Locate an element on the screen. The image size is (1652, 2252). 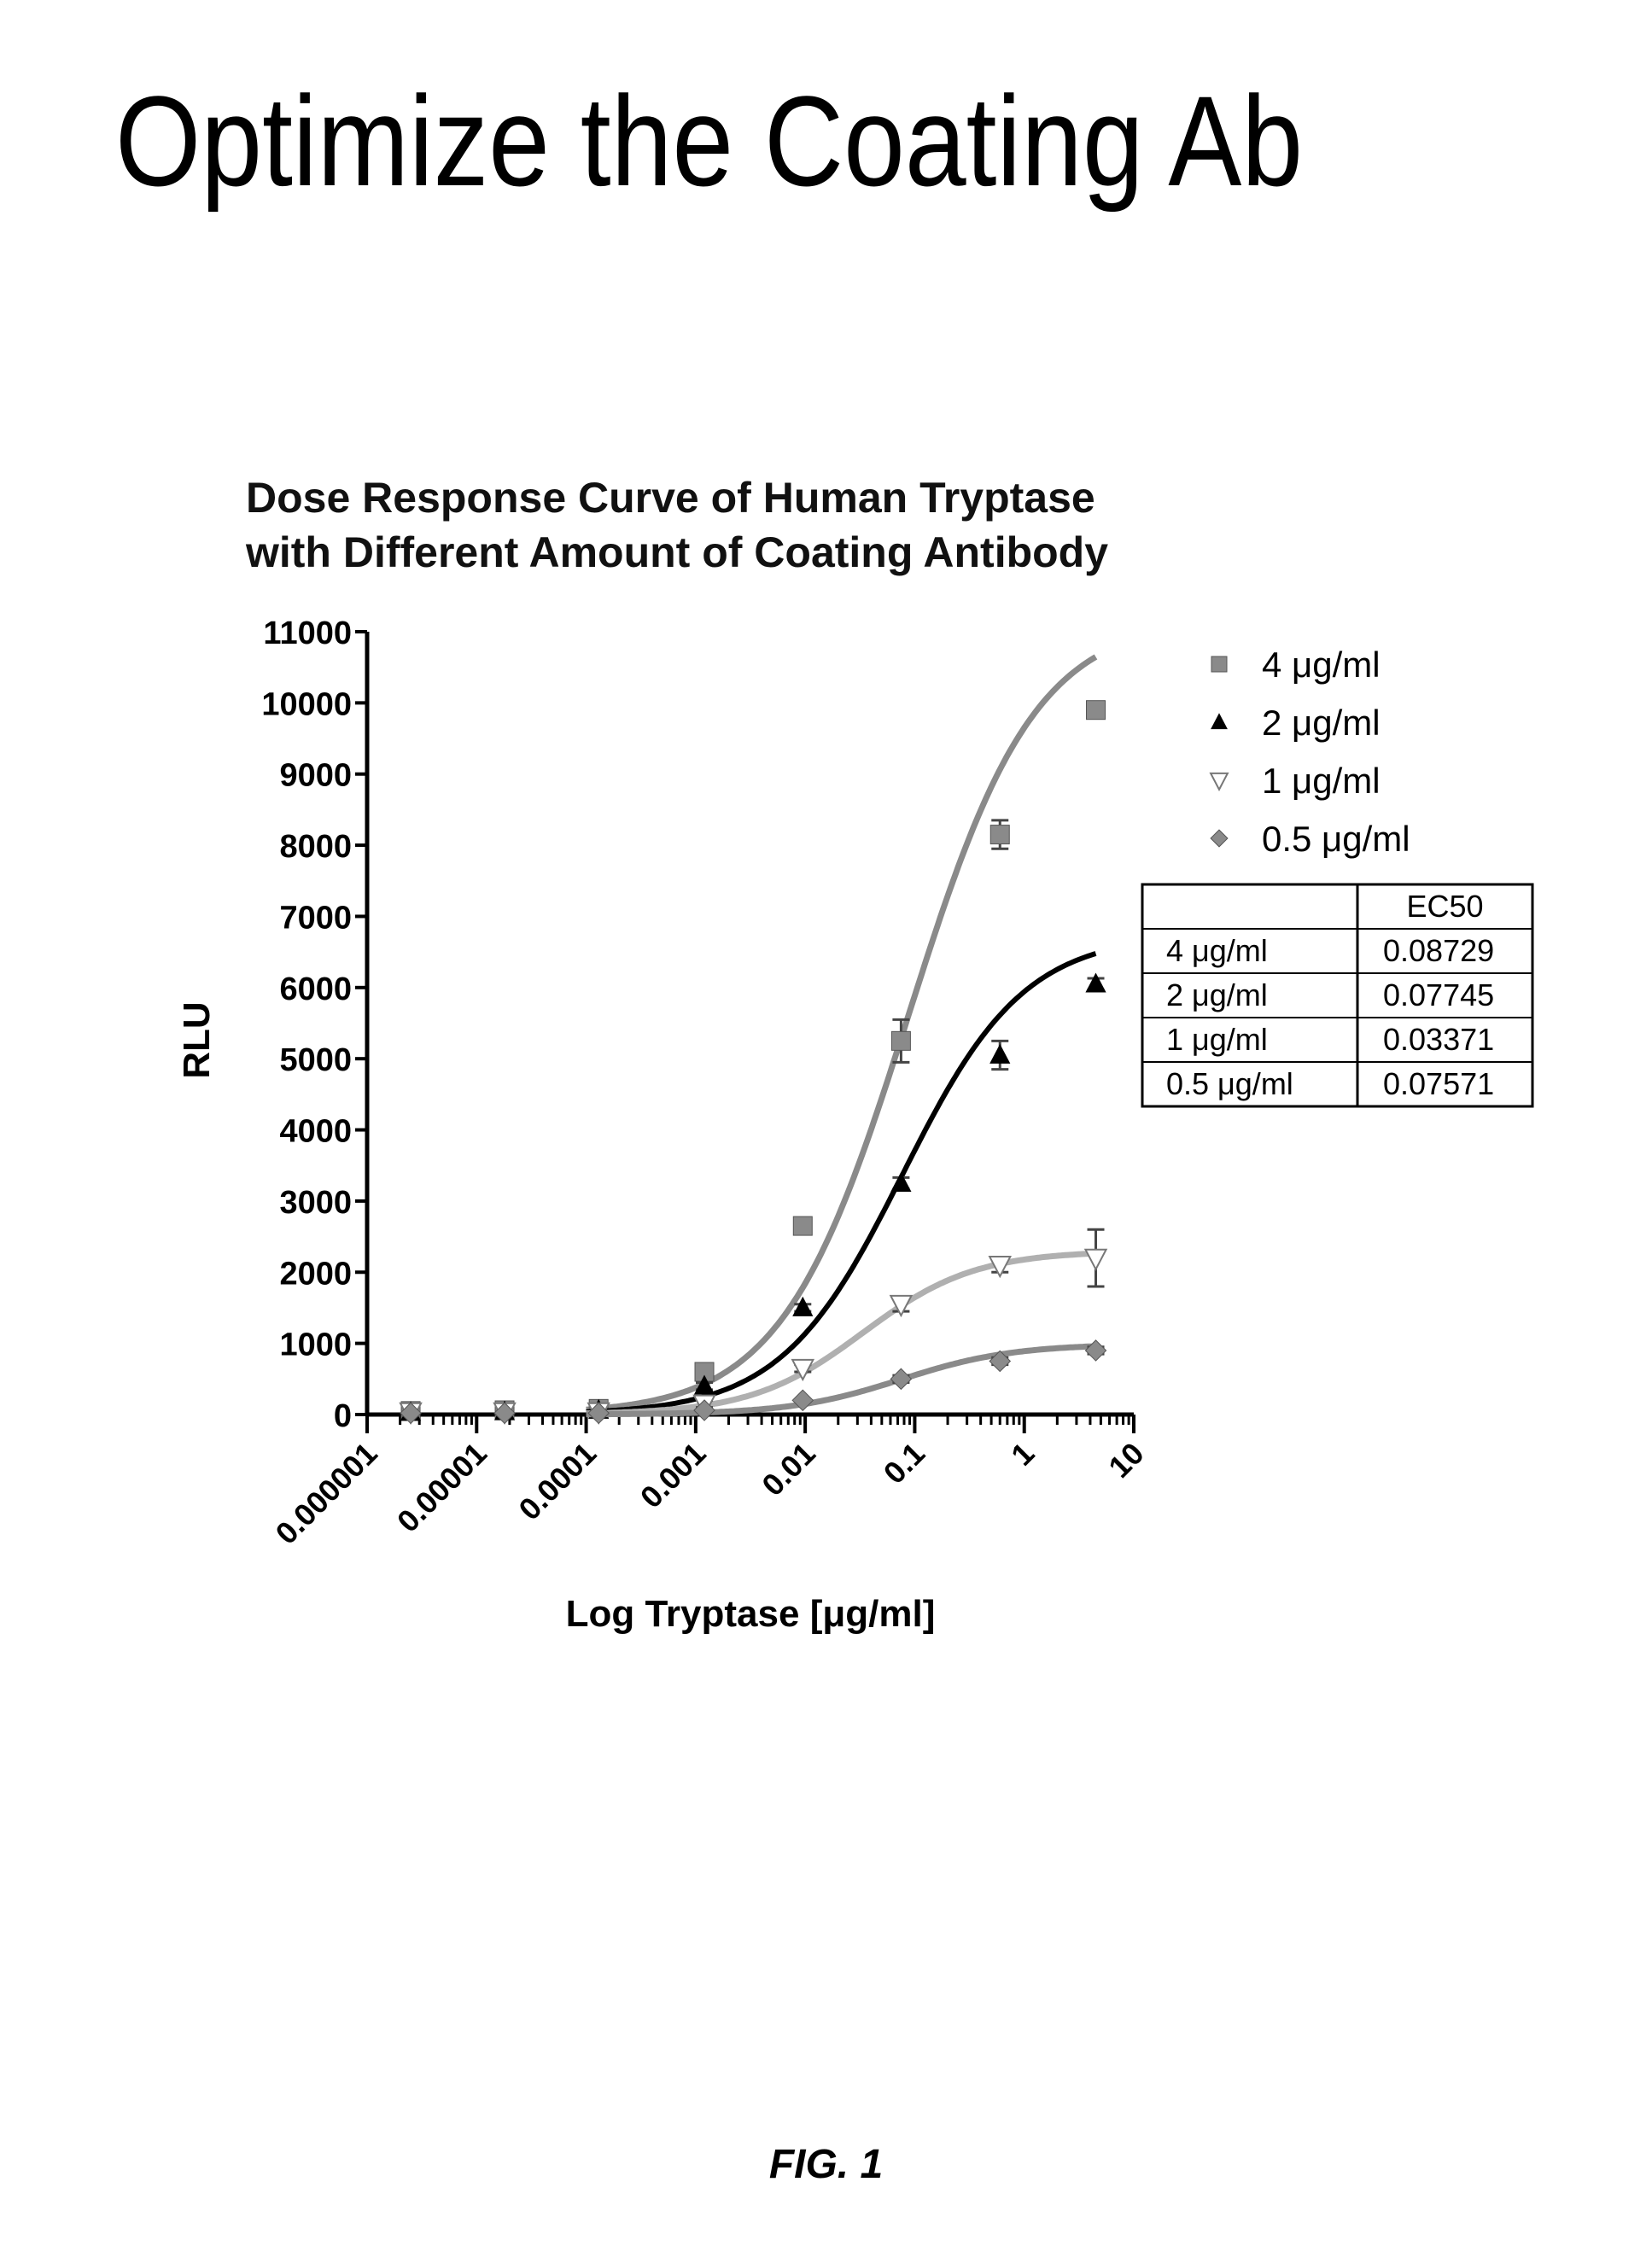
legend-label: 1 μg/ml is located at coordinates (1321, 781).